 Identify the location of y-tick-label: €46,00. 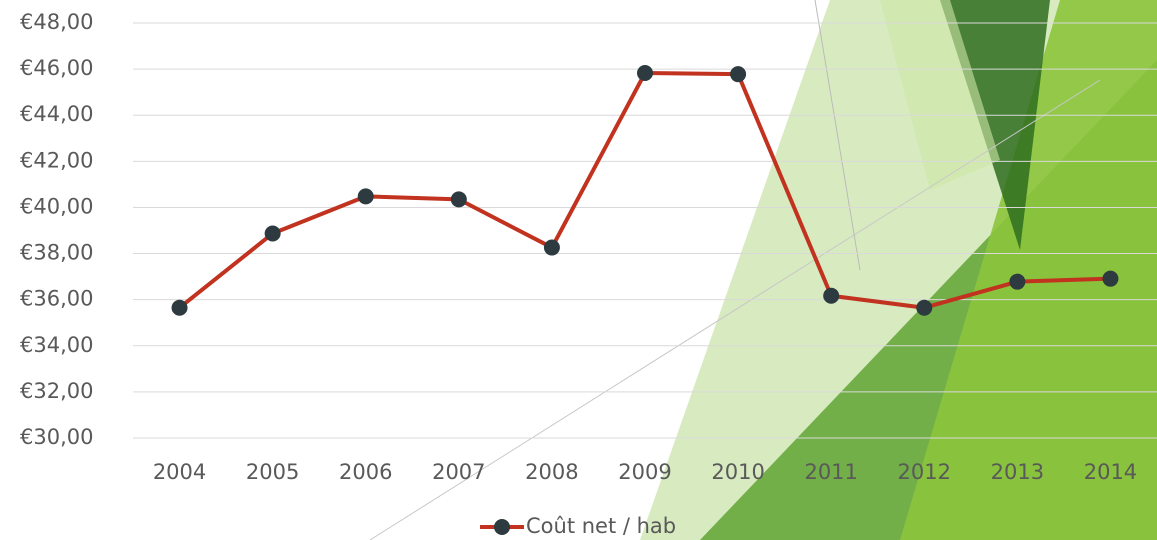
(56, 68).